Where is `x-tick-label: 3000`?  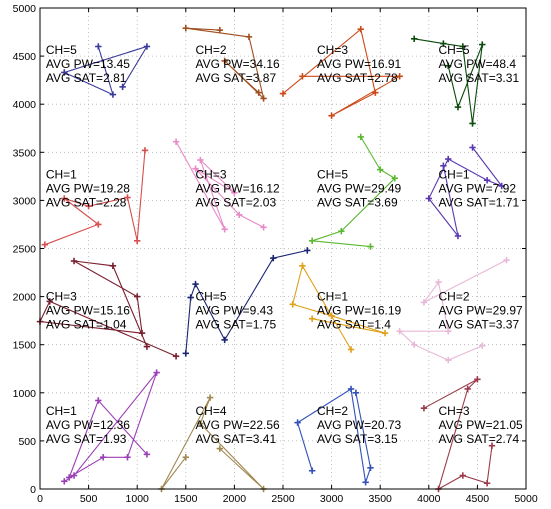 x-tick-label: 3000 is located at coordinates (332, 499).